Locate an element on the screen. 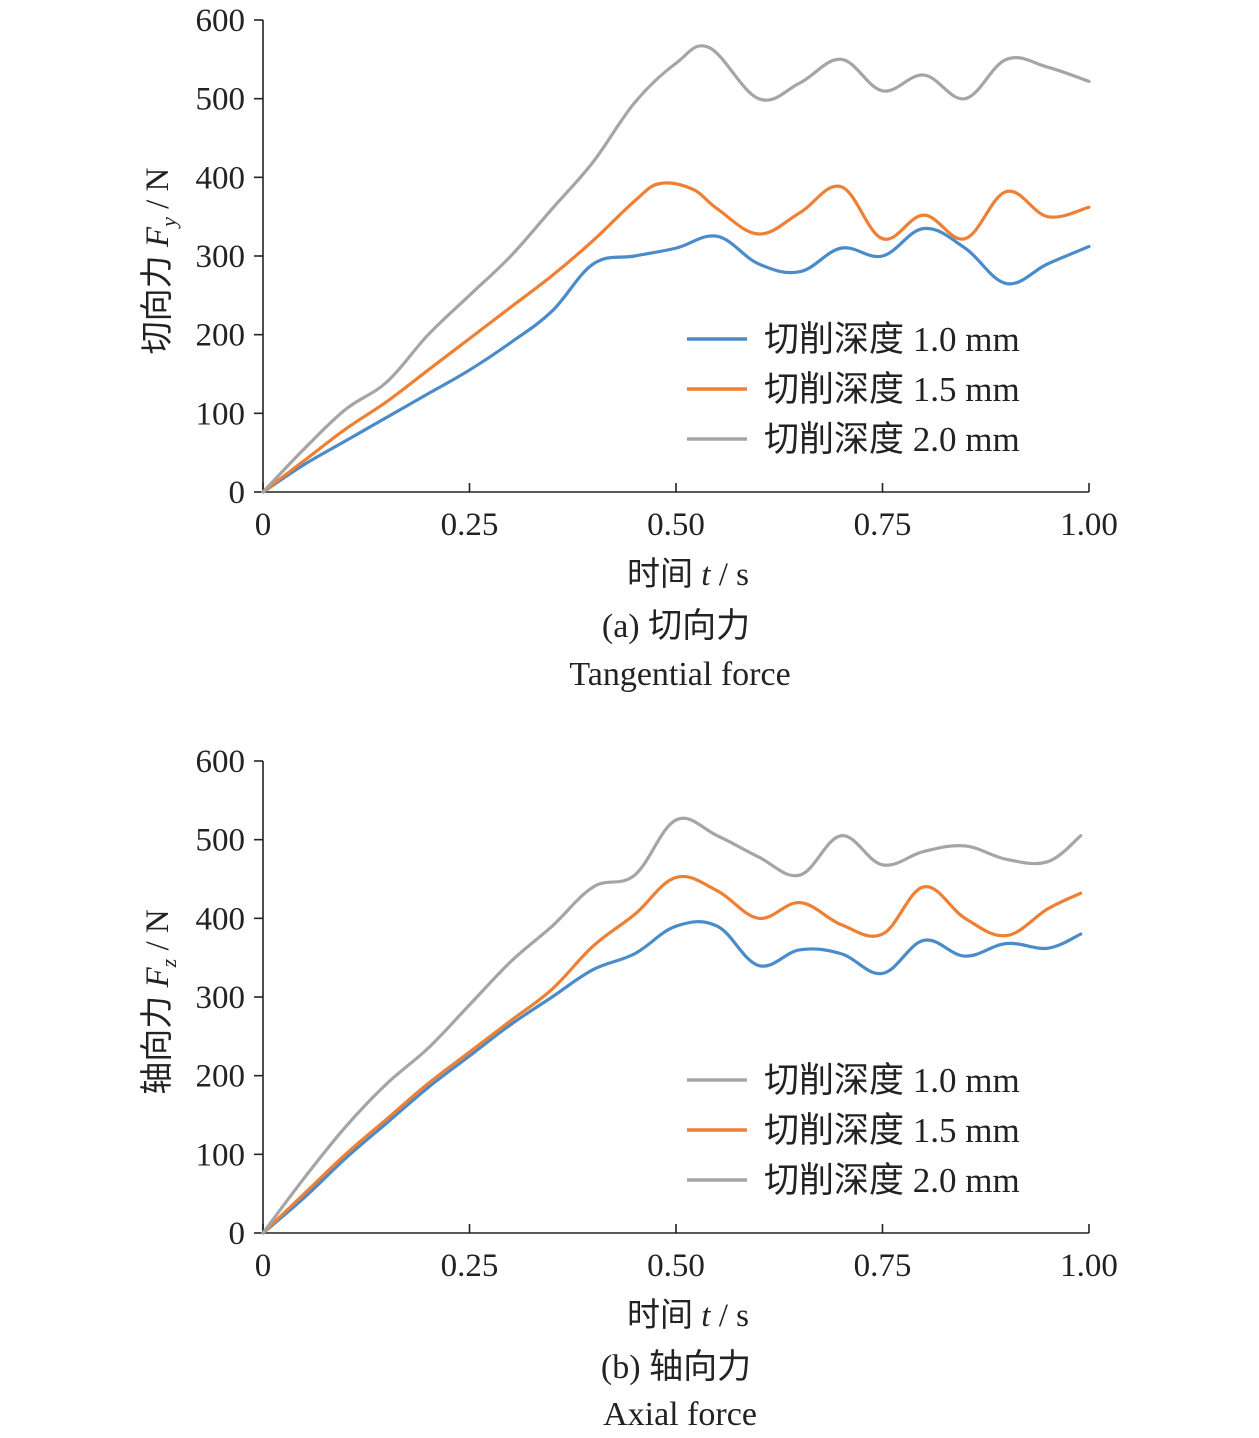  y-axis-label-part: 切向力 is located at coordinates (157, 300).